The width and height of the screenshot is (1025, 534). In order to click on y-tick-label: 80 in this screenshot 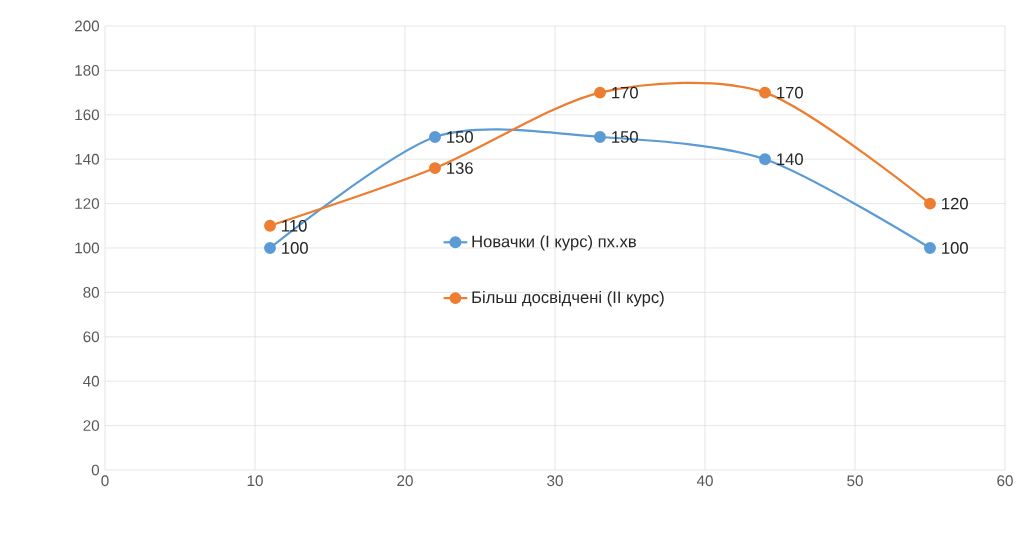, I will do `click(91, 292)`.